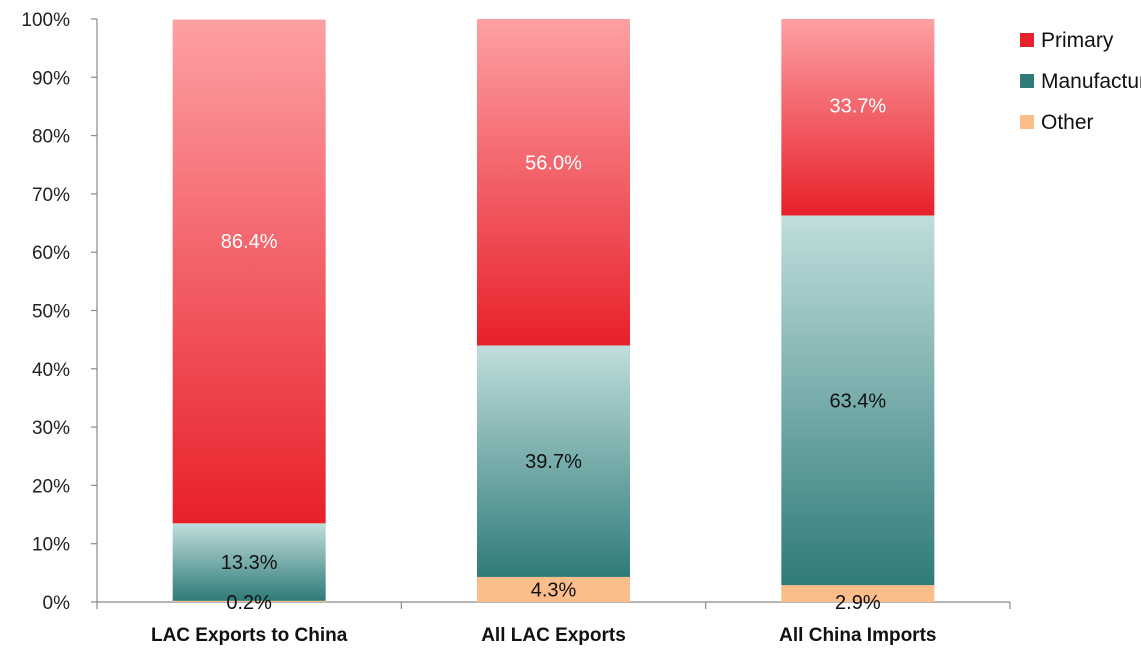 The image size is (1141, 650). Describe the element at coordinates (857, 106) in the screenshot. I see `data-label-primary: 33.7%` at that location.